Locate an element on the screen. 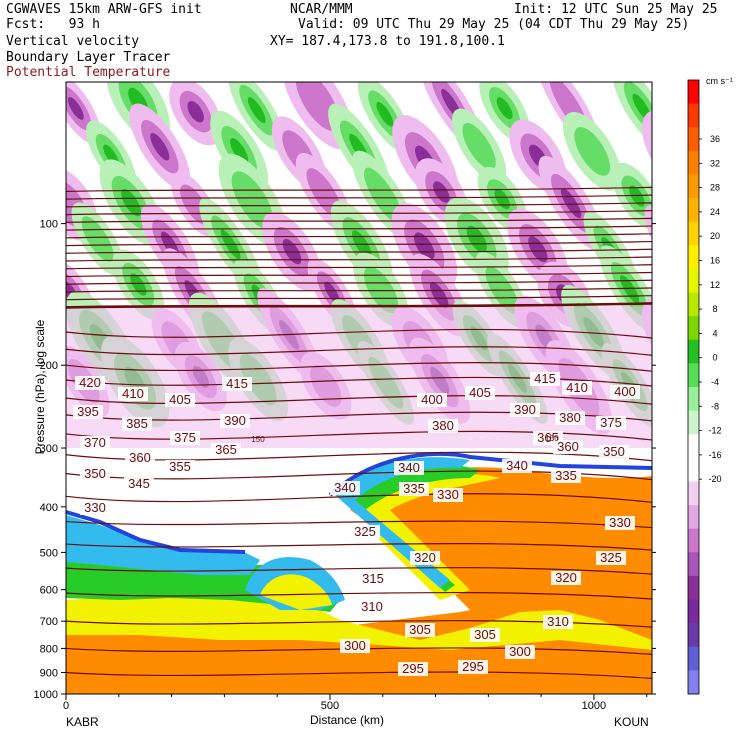  theta-label: 375 is located at coordinates (185, 437).